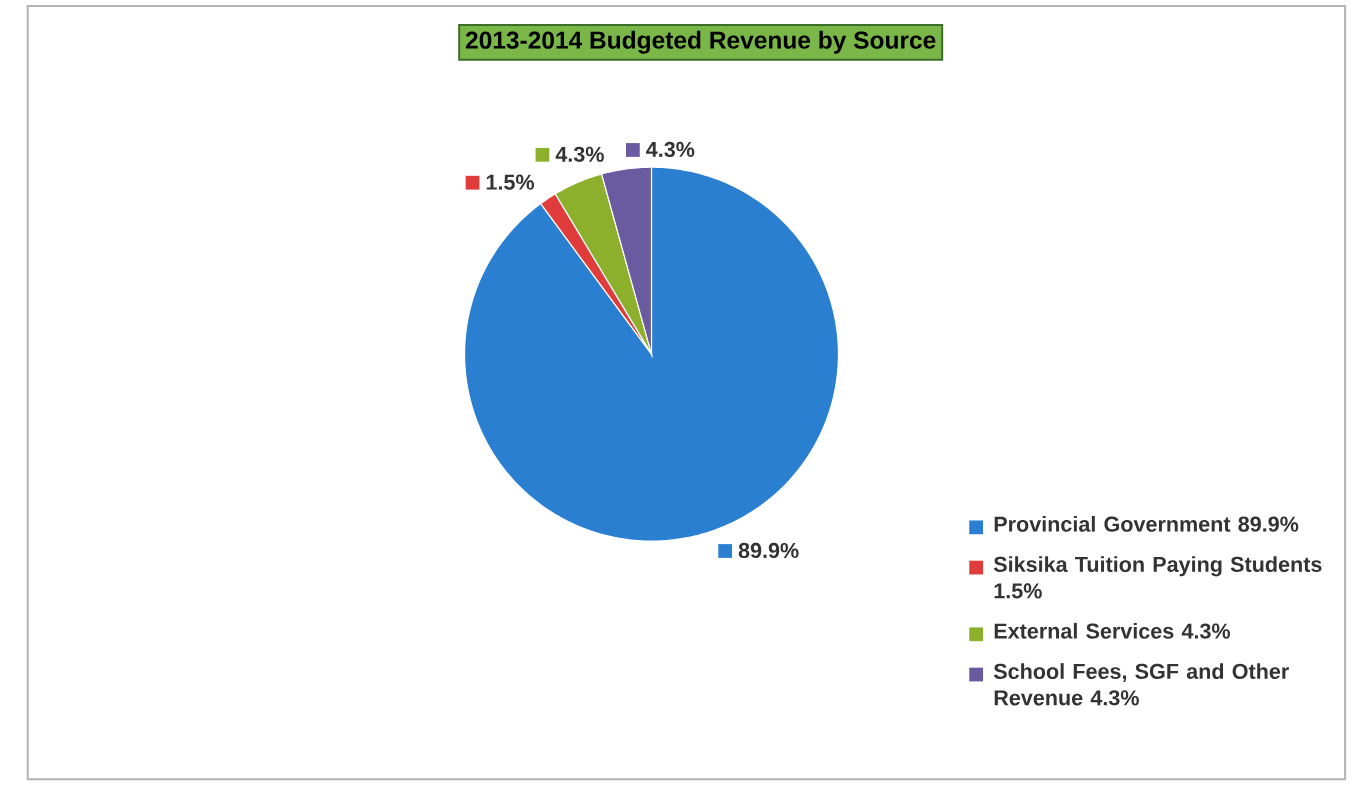 Image resolution: width=1351 pixels, height=785 pixels. Describe the element at coordinates (700, 42) in the screenshot. I see `chart-title: 2013-2014 Budgeted Revenue by Source` at that location.